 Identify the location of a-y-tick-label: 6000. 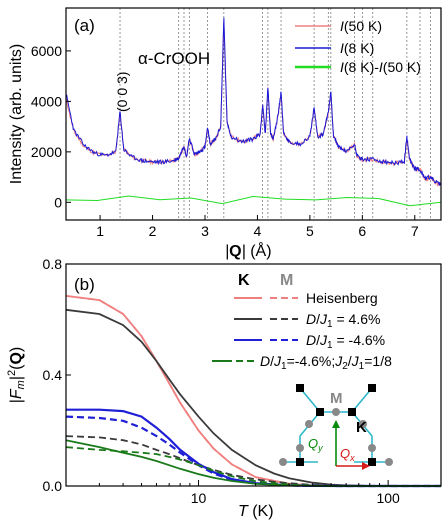
(46, 51).